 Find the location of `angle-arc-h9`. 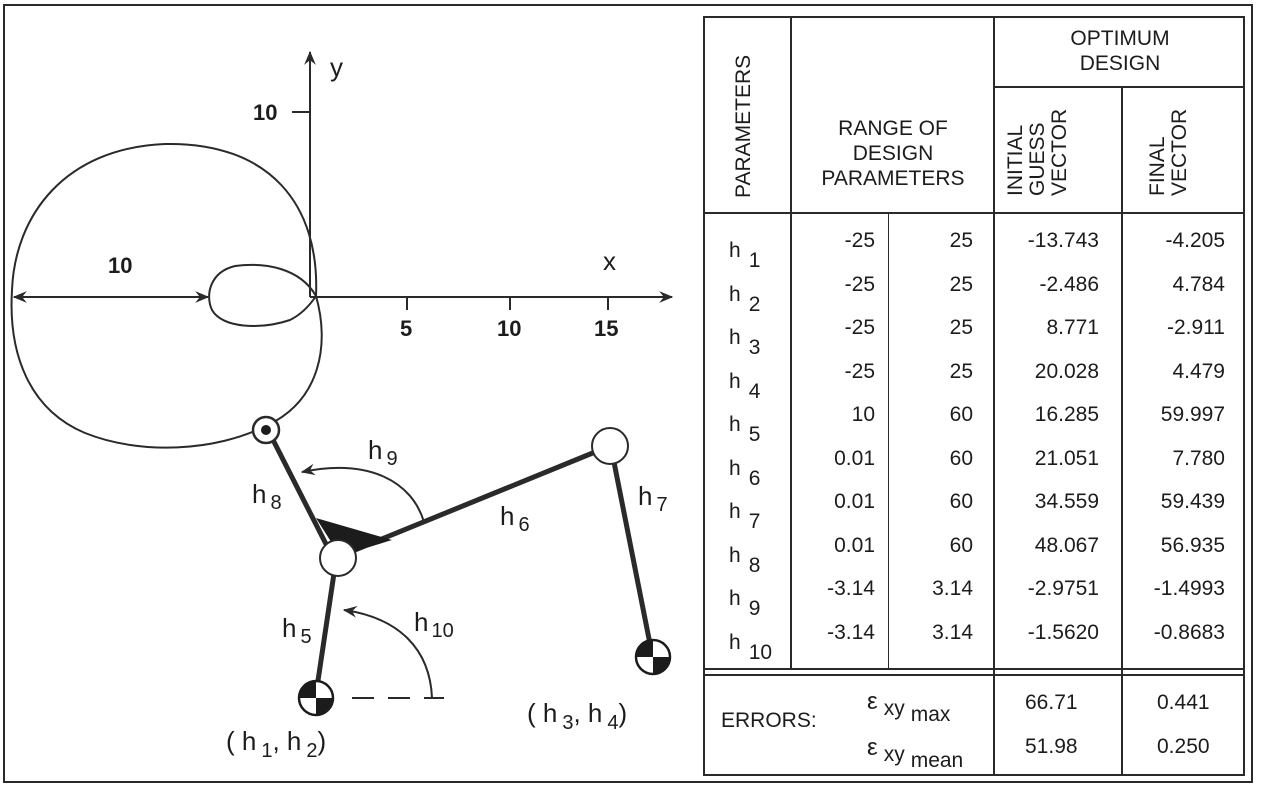

angle-arc-h9 is located at coordinates (362, 493).